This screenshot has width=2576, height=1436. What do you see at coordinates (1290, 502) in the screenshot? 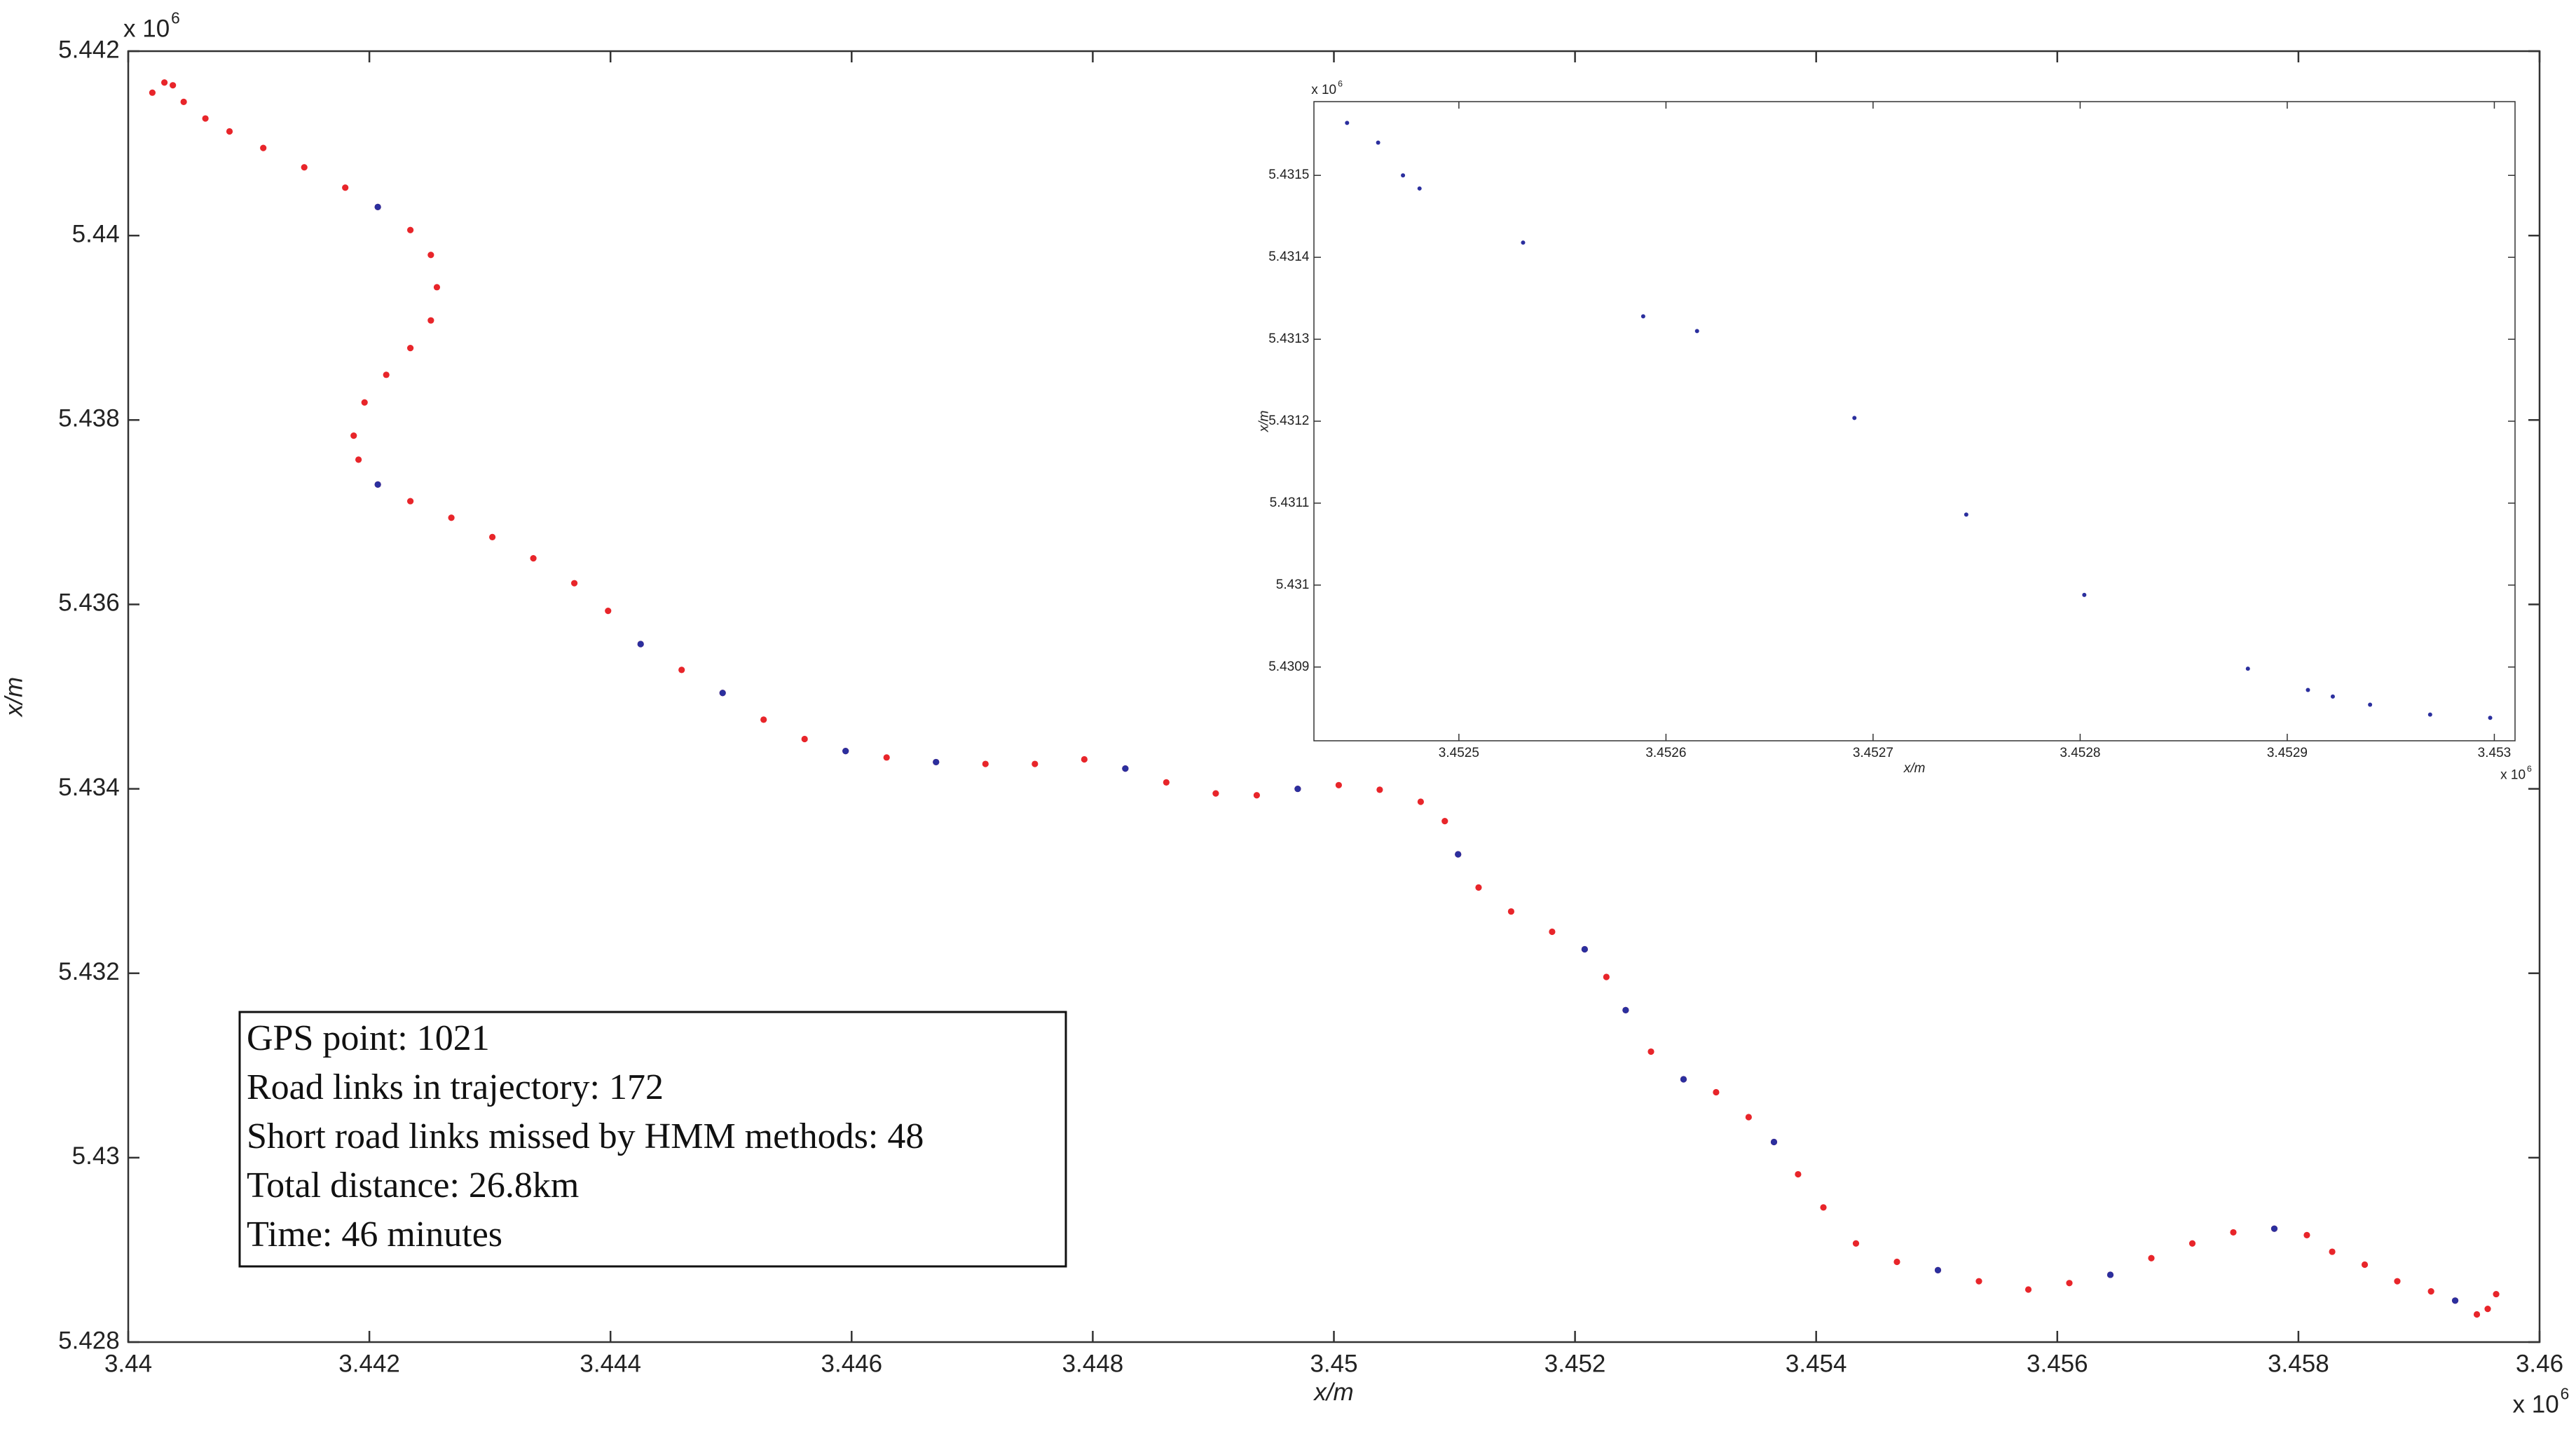
I see `y-tick-label: 5.4311` at bounding box center [1290, 502].